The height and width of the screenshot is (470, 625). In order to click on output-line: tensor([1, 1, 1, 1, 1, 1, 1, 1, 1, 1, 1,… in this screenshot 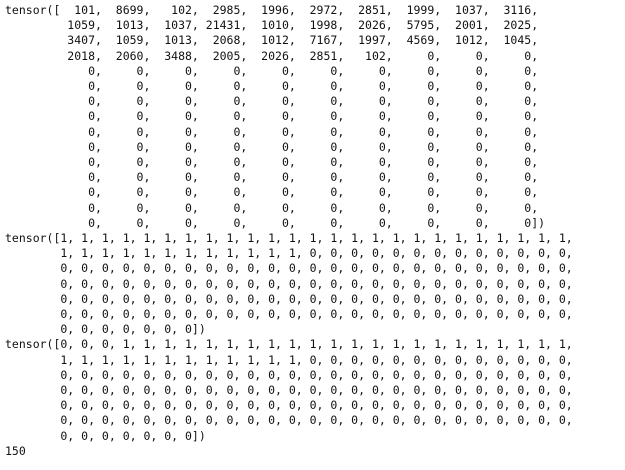, I will do `click(289, 238)`.